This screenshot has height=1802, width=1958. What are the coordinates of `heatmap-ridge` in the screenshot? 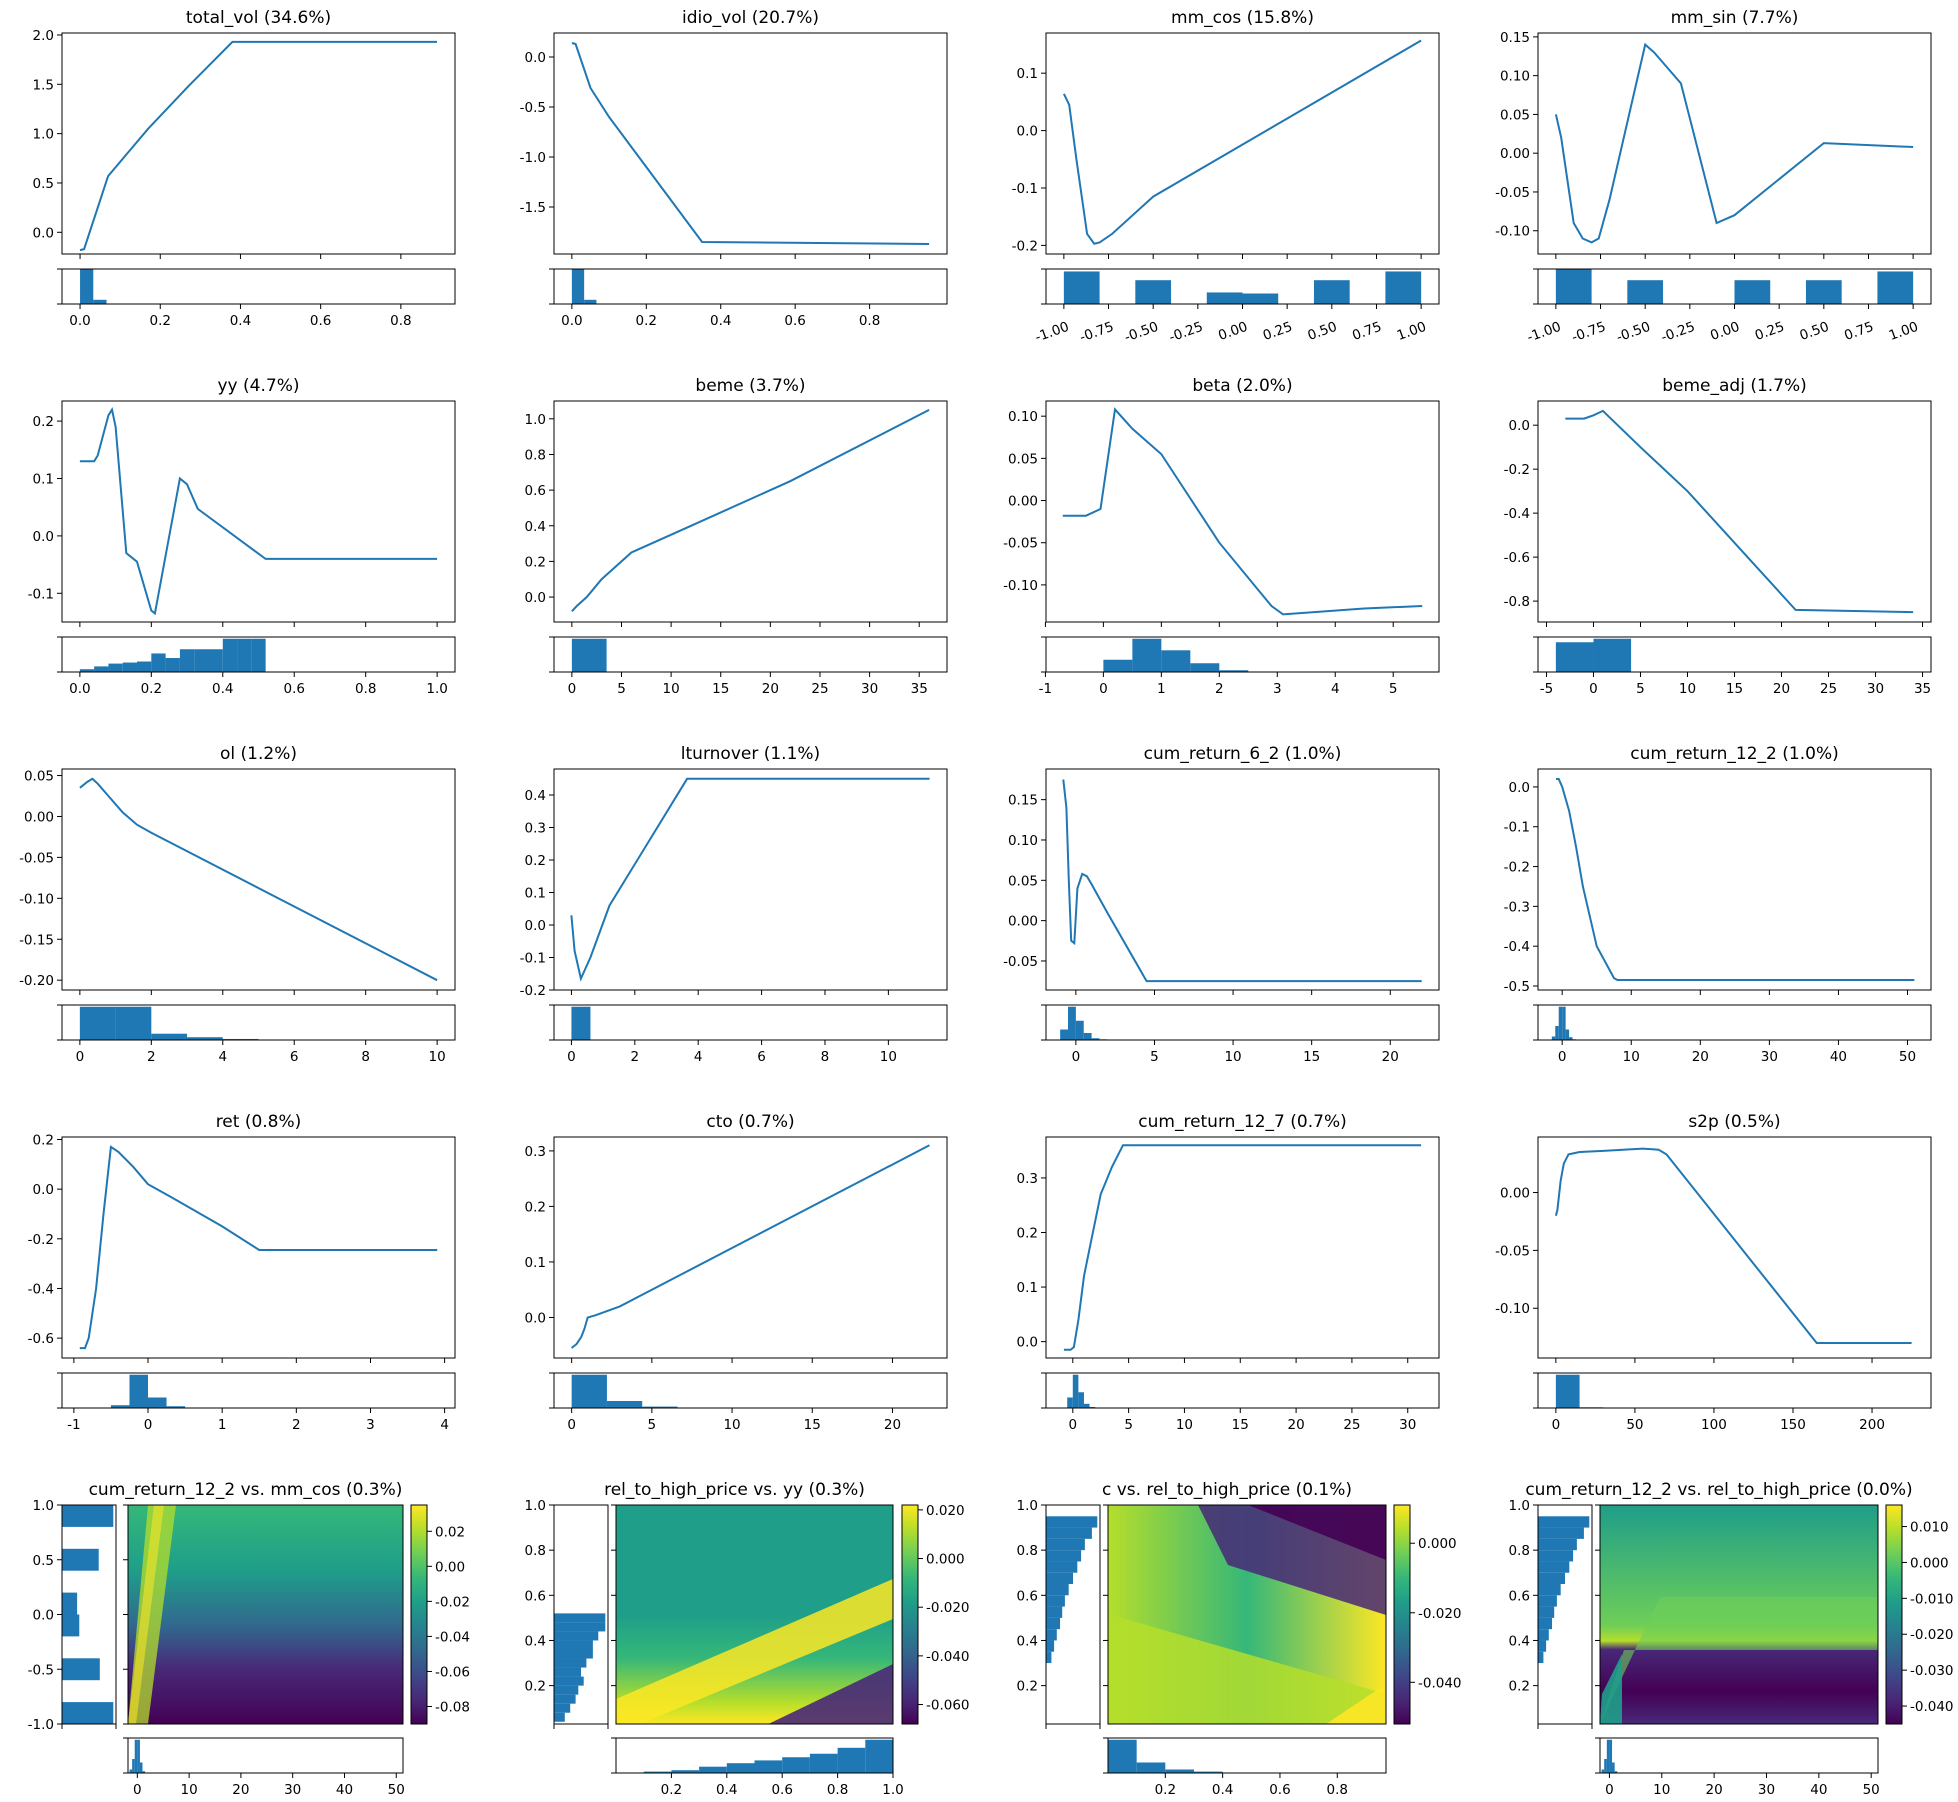 It's located at (146, 1614).